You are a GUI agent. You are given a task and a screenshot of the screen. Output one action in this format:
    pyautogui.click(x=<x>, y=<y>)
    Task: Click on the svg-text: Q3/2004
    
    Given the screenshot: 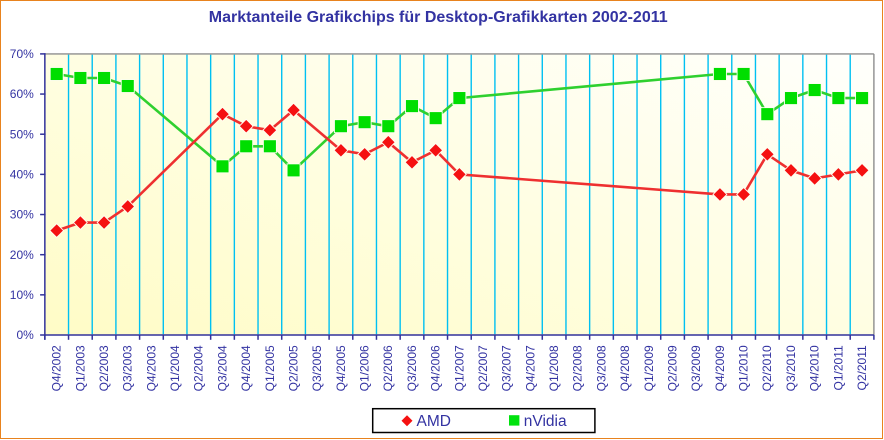 What is the action you would take?
    pyautogui.click(x=222, y=368)
    